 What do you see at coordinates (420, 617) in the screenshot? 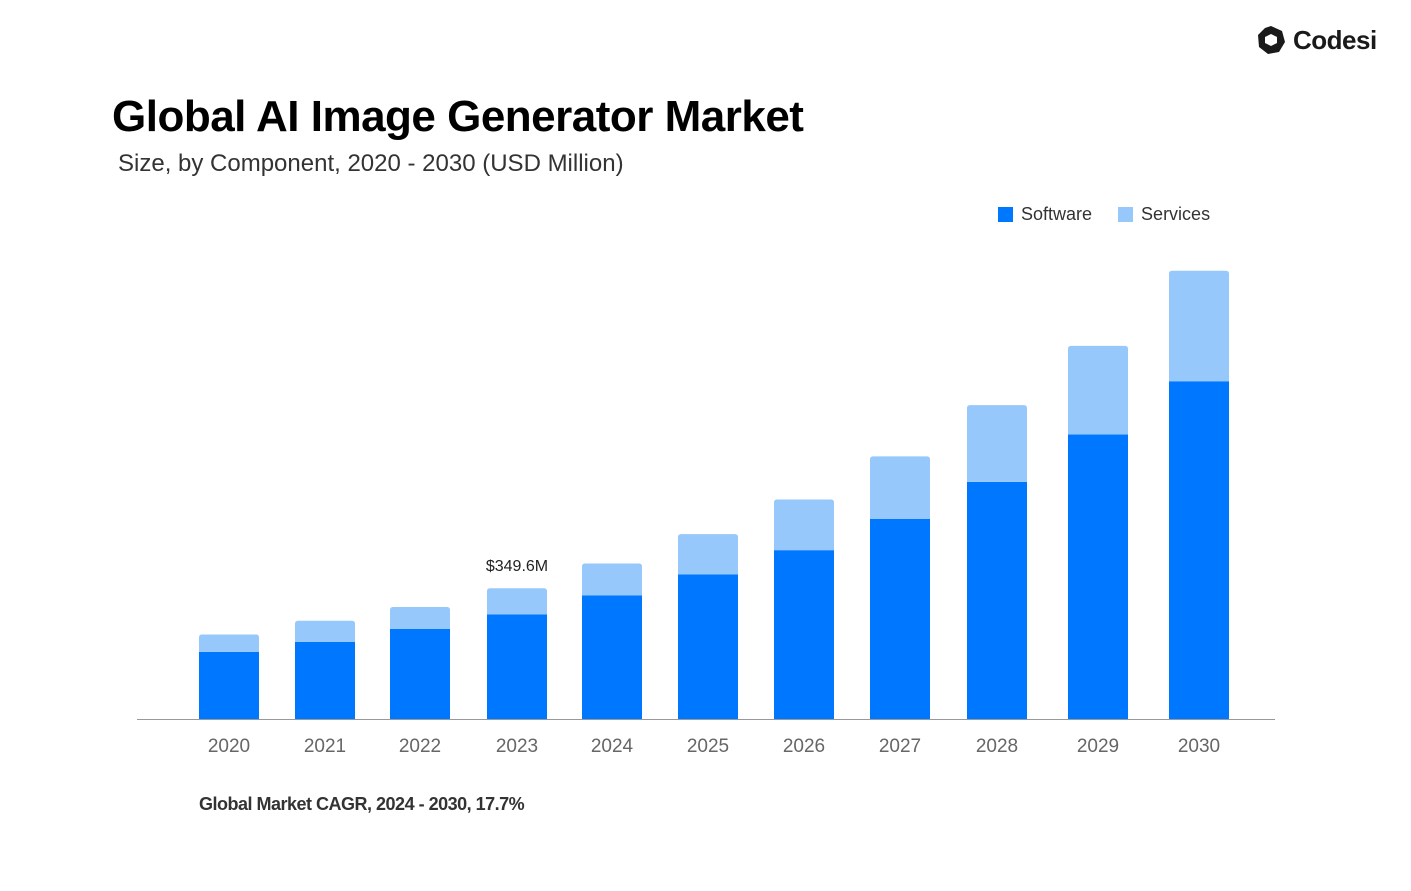
I see `bar-services-2022` at bounding box center [420, 617].